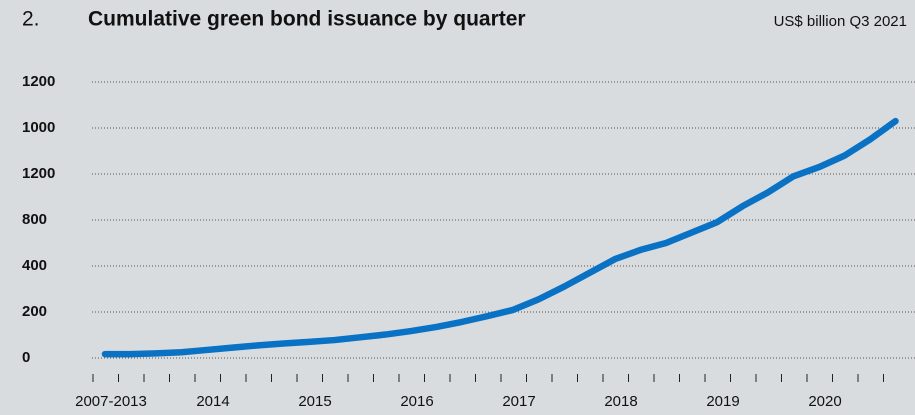  What do you see at coordinates (34, 311) in the screenshot?
I see `y-tick-label: 200` at bounding box center [34, 311].